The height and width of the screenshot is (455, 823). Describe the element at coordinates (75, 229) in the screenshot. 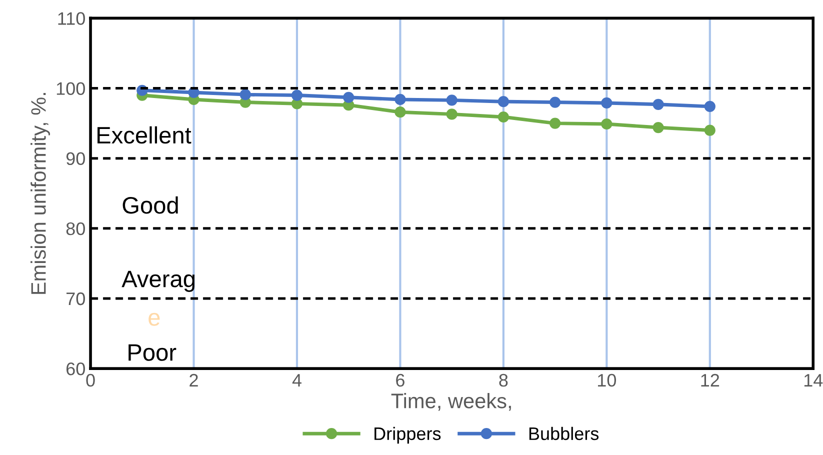

I see `y-tick-label: 80` at that location.